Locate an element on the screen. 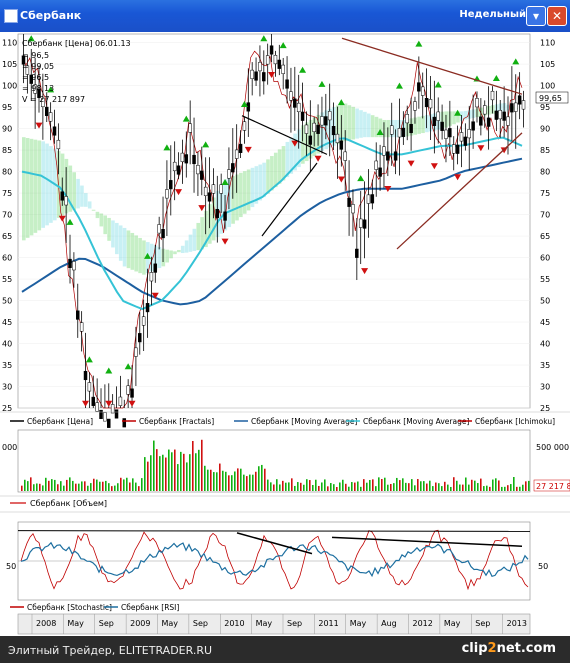 This screenshot has width=570, height=663. period-label: Недельный is located at coordinates (492, 14).